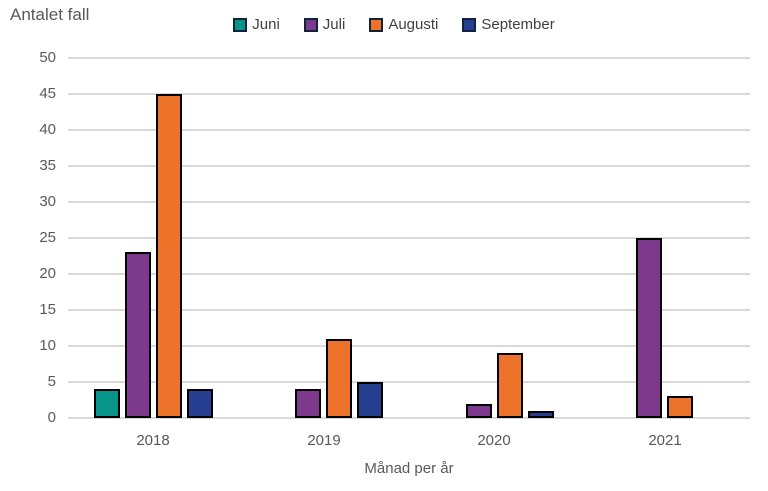 This screenshot has width=768, height=491. What do you see at coordinates (370, 400) in the screenshot?
I see `bar-september-2019` at bounding box center [370, 400].